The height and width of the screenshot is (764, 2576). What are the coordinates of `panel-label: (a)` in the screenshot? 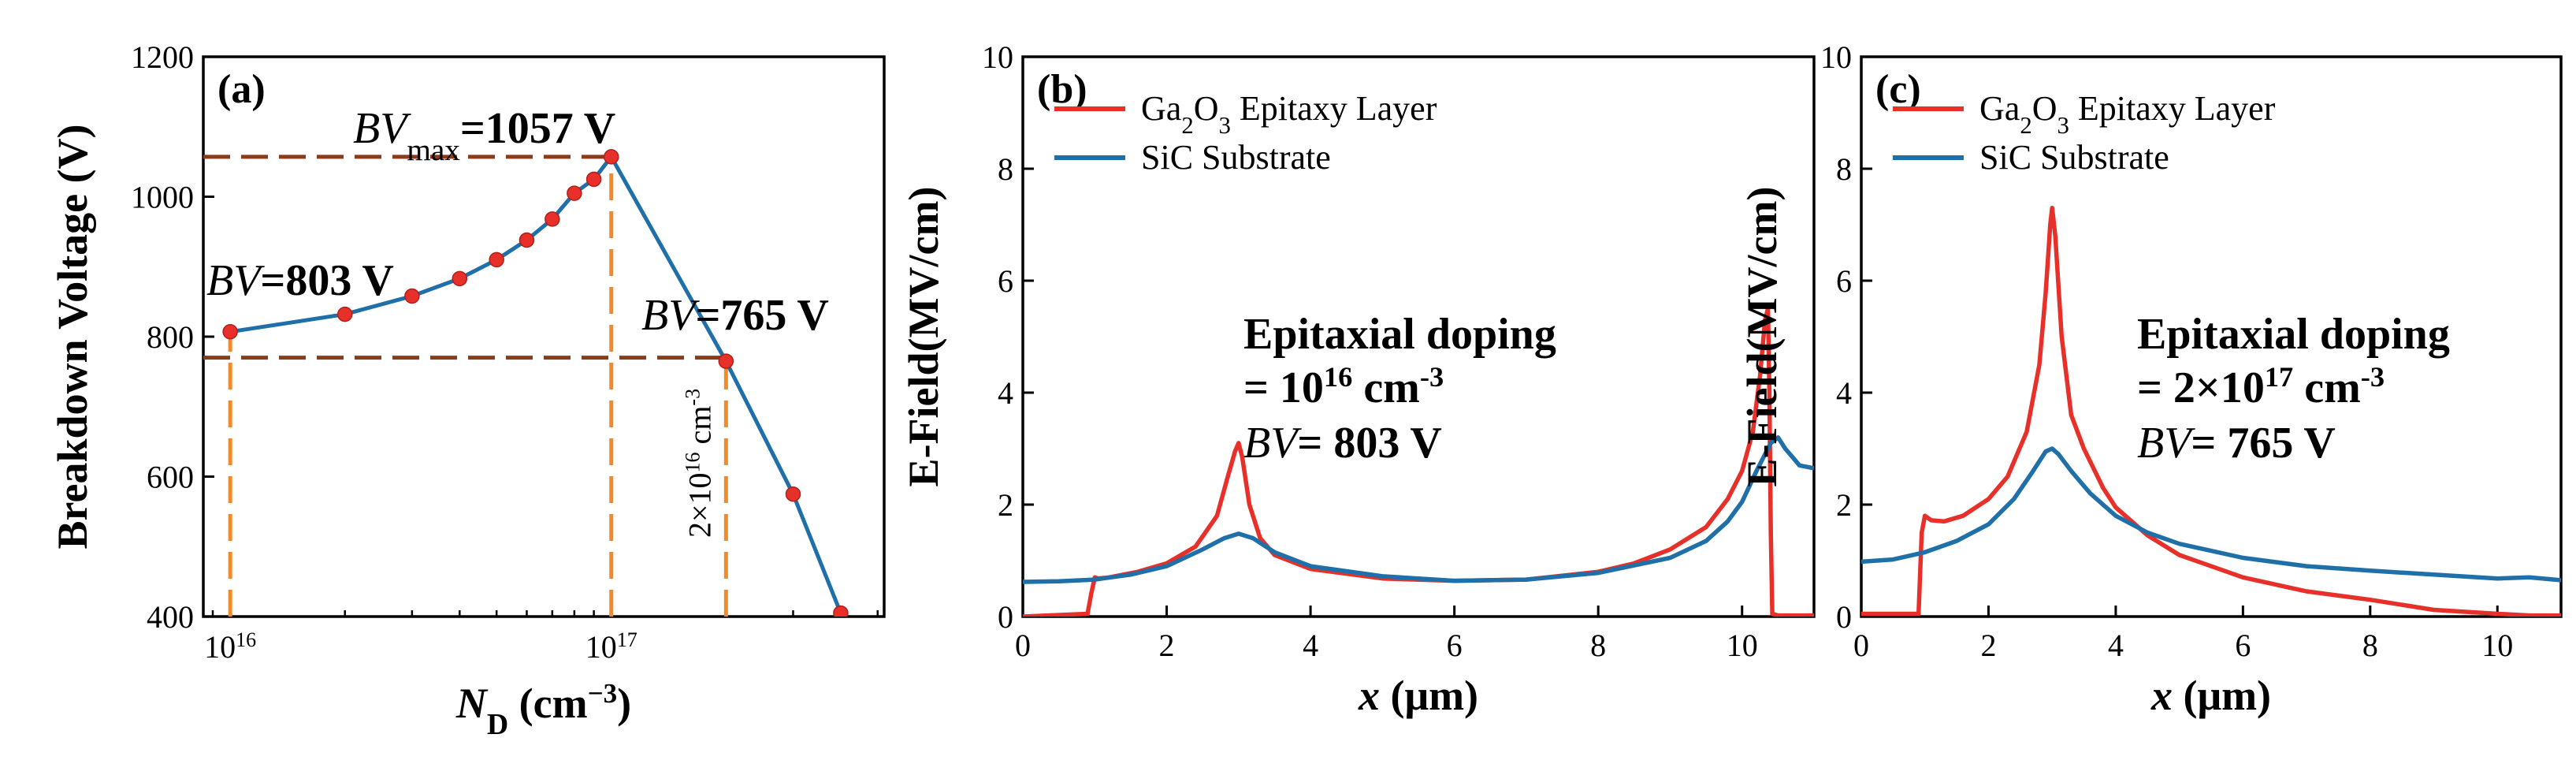 It's located at (241, 89).